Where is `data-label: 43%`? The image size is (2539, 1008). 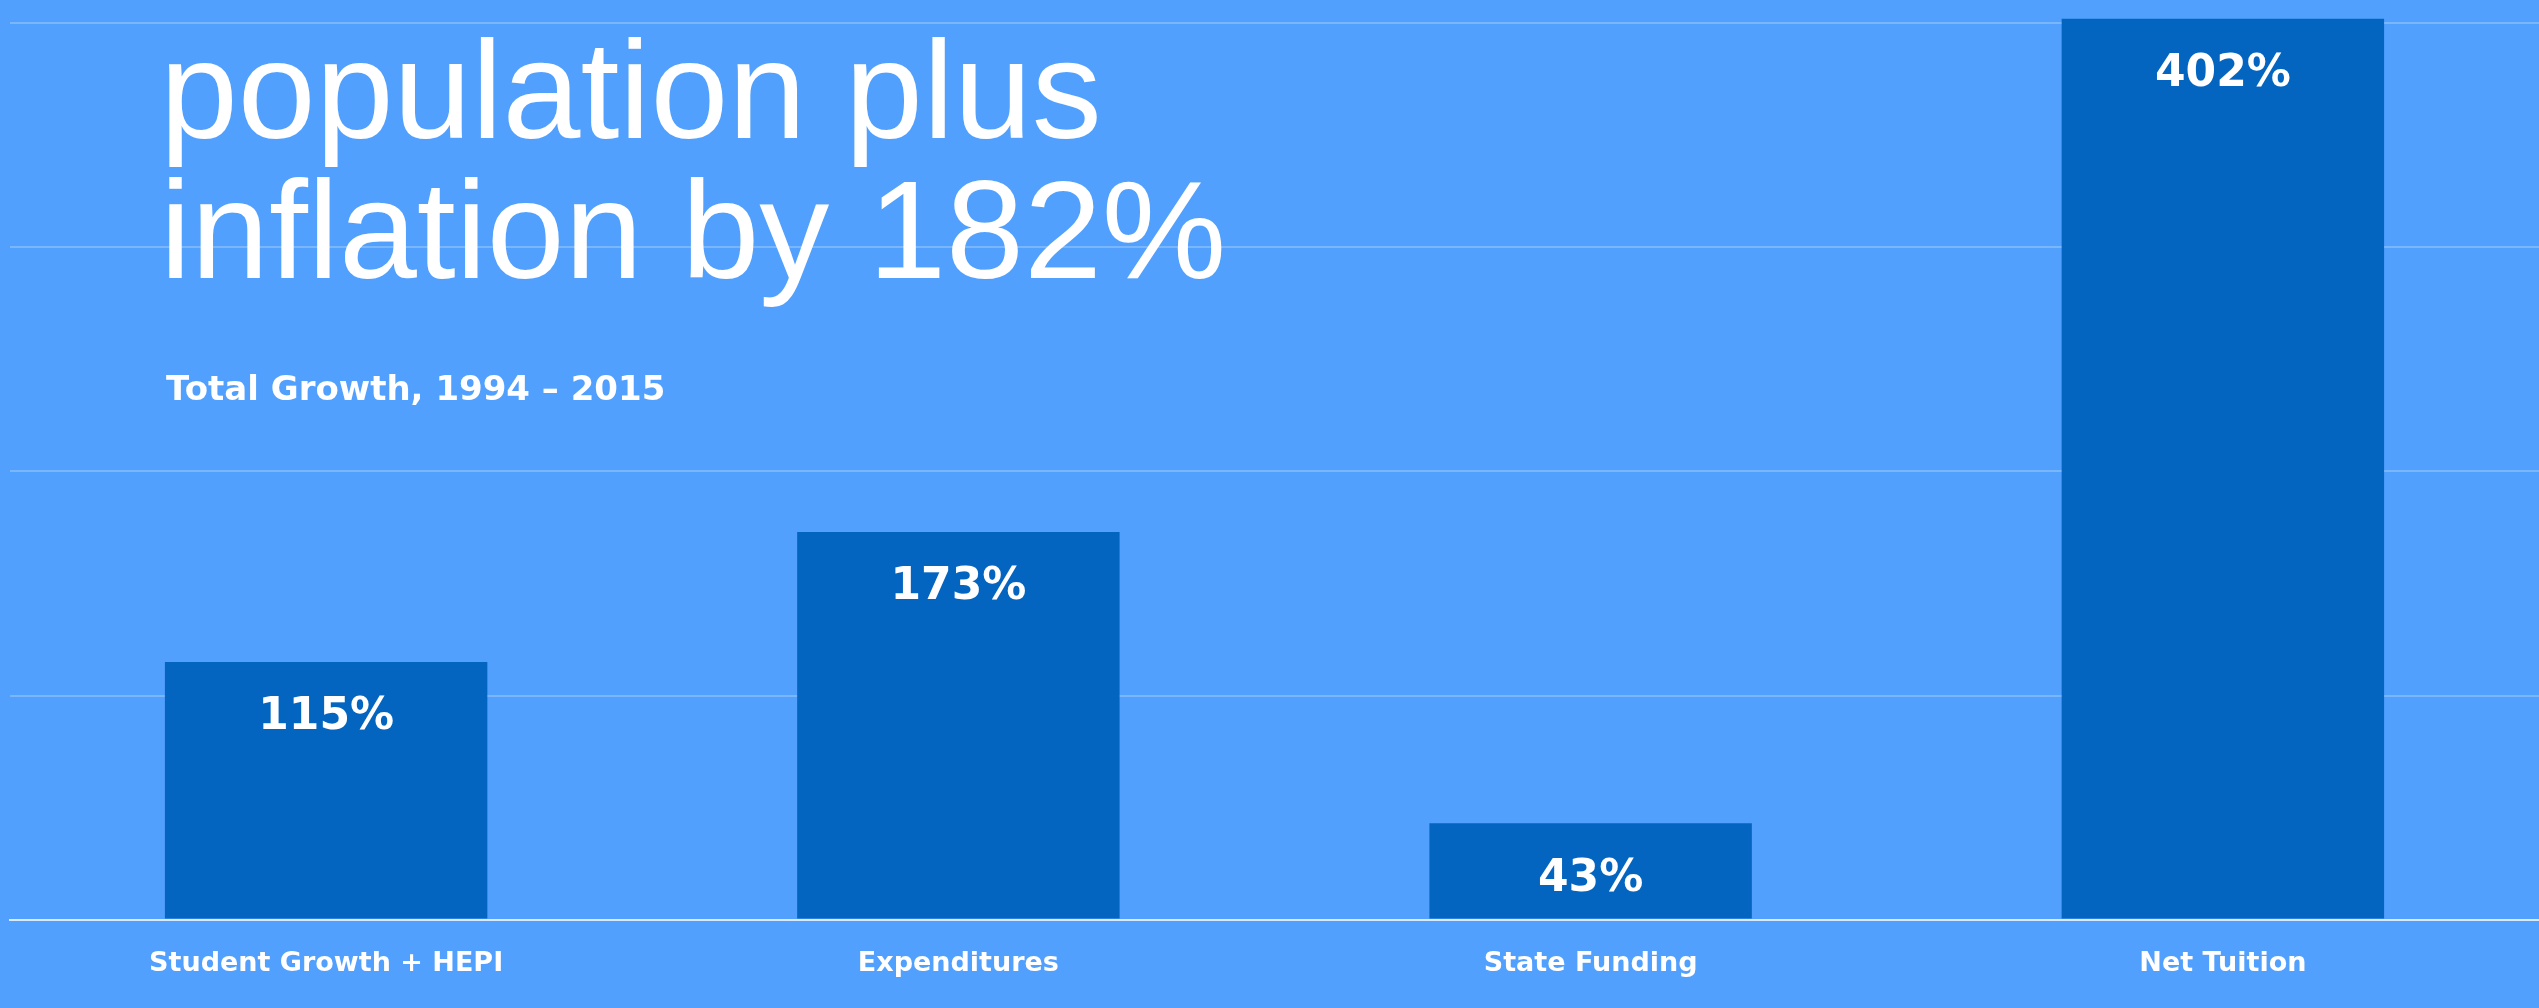 data-label: 43% is located at coordinates (1590, 875).